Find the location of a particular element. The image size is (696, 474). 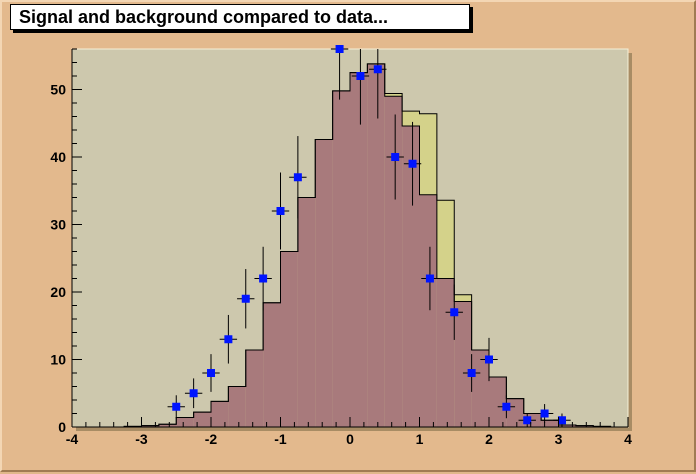

y-tick-label: 10 is located at coordinates (58, 360).